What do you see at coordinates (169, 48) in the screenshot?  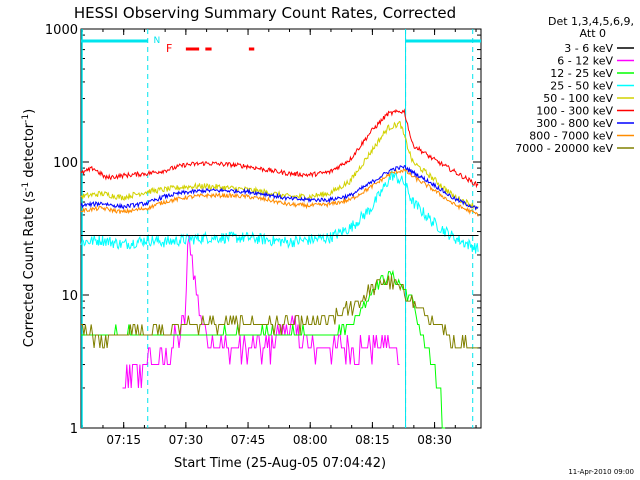 I see `flare-label: F` at bounding box center [169, 48].